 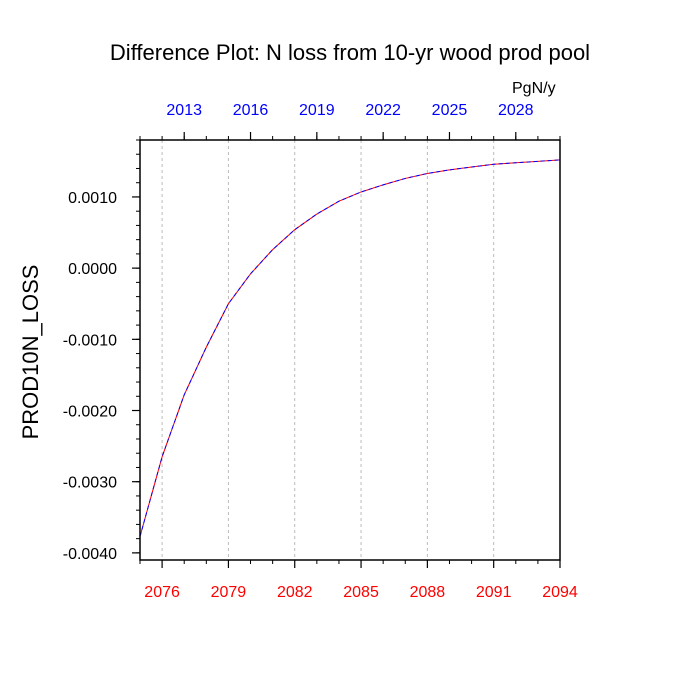 What do you see at coordinates (90, 483) in the screenshot?
I see `y-tick-label: -0.0030` at bounding box center [90, 483].